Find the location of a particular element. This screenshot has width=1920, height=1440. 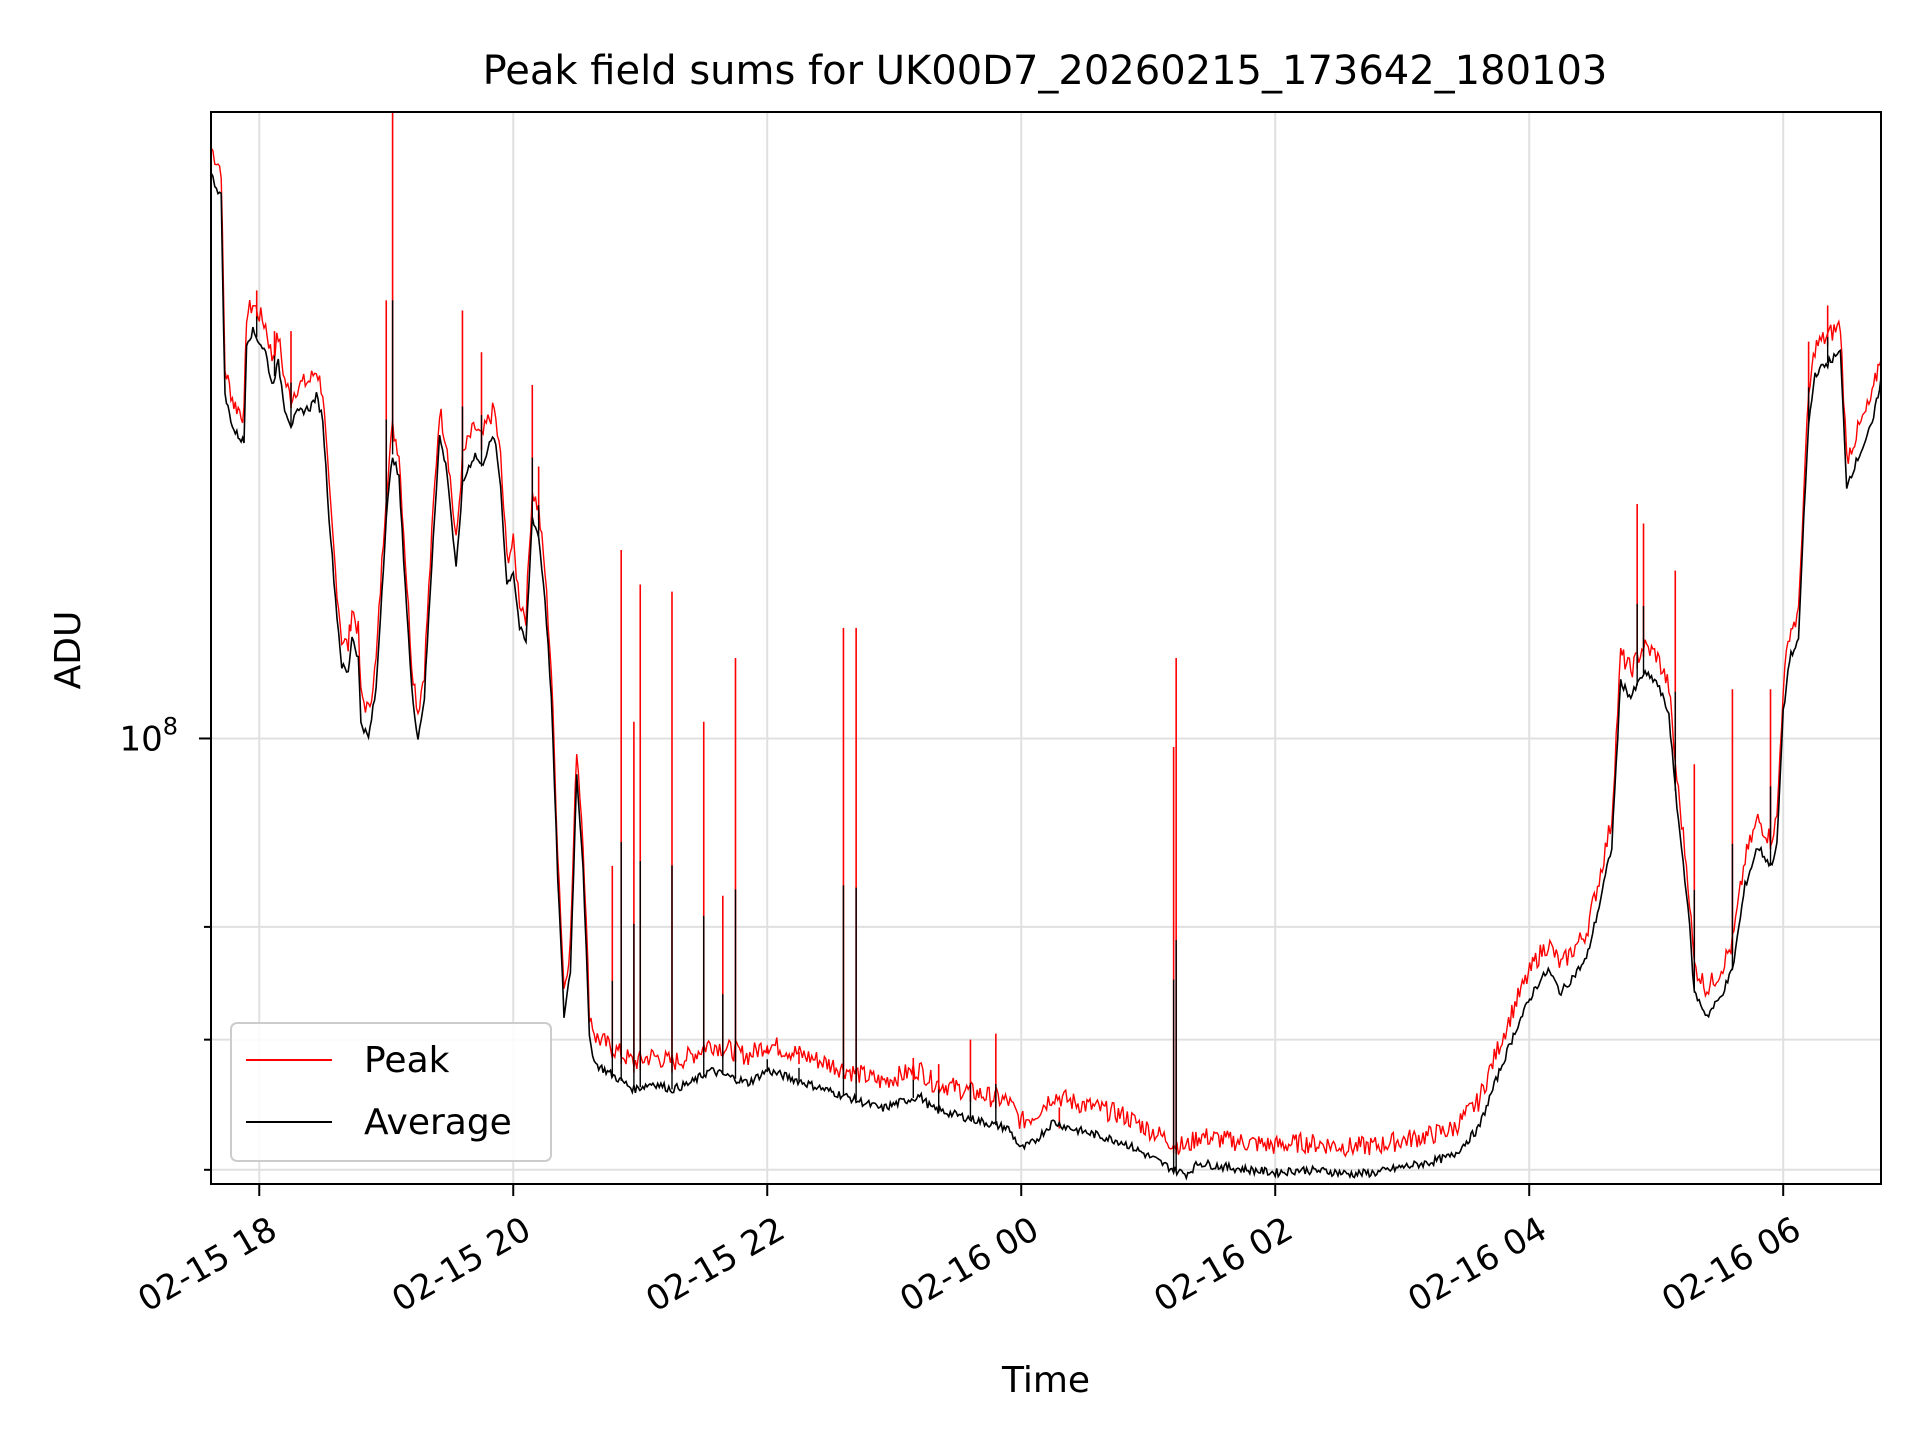

y-tick-label-1e8: 108 is located at coordinates (148, 735).